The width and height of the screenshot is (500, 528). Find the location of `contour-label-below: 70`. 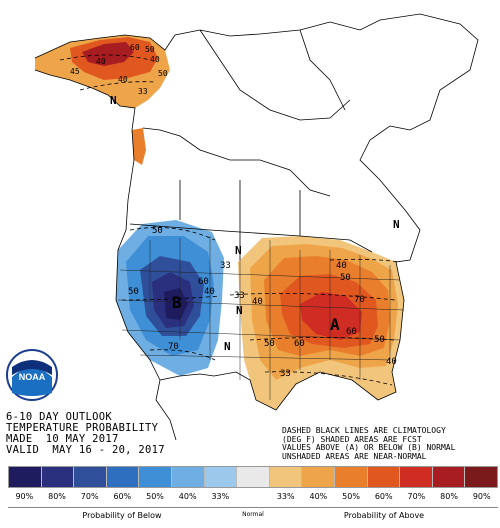

contour-label-below: 70 is located at coordinates (173, 347).